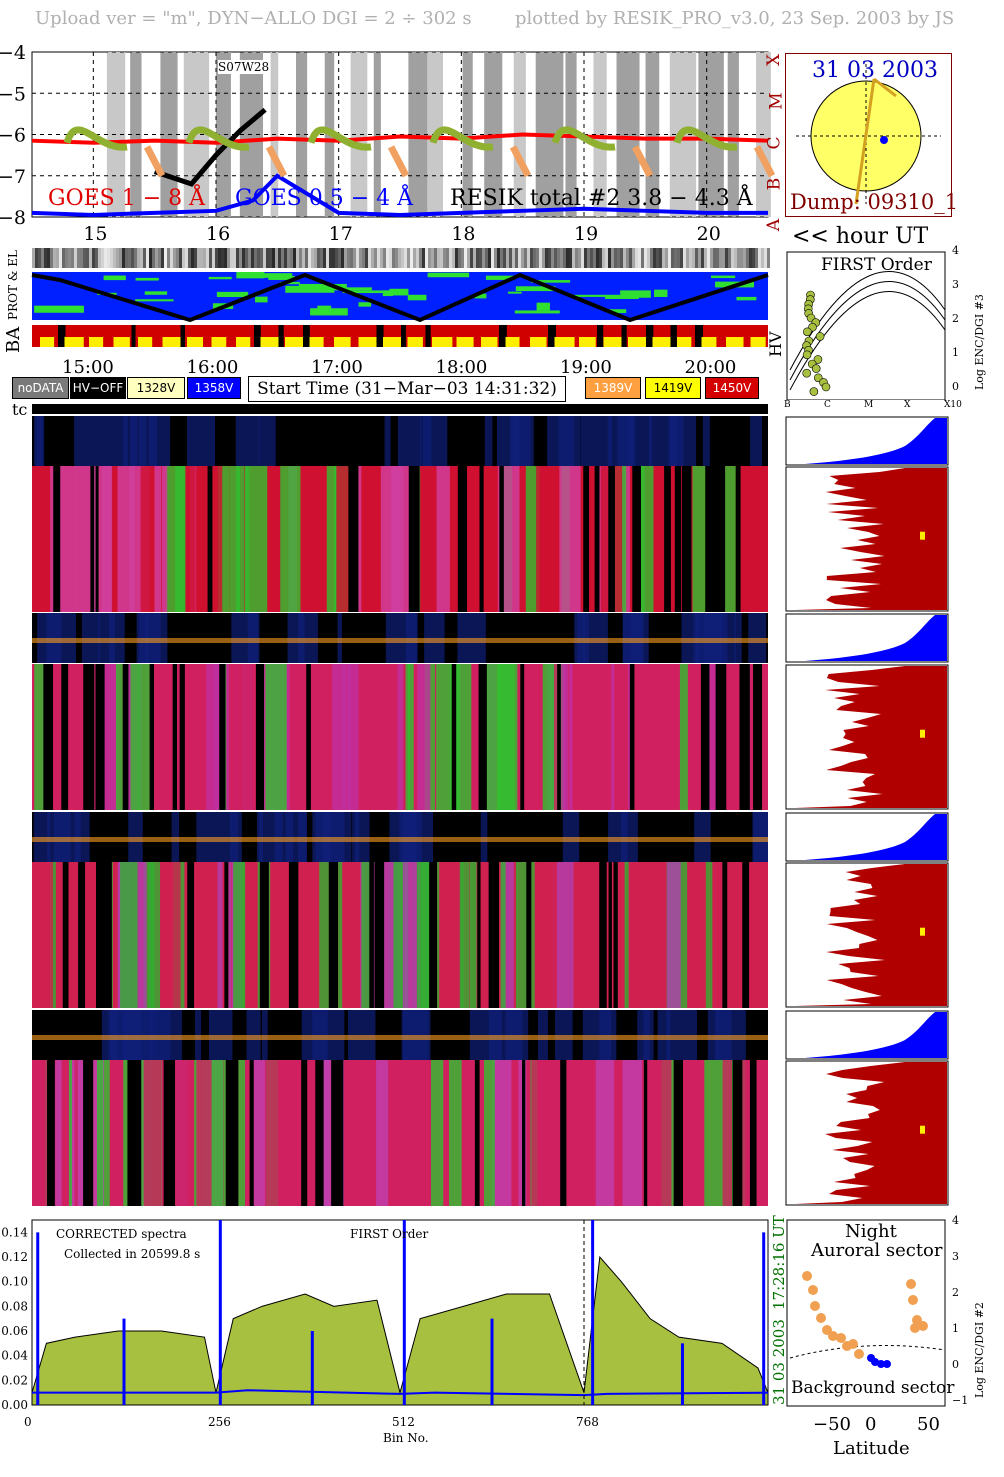 This screenshot has width=1004, height=1477. What do you see at coordinates (461, 138) in the screenshot?
I see `resik-sector-trace` at bounding box center [461, 138].